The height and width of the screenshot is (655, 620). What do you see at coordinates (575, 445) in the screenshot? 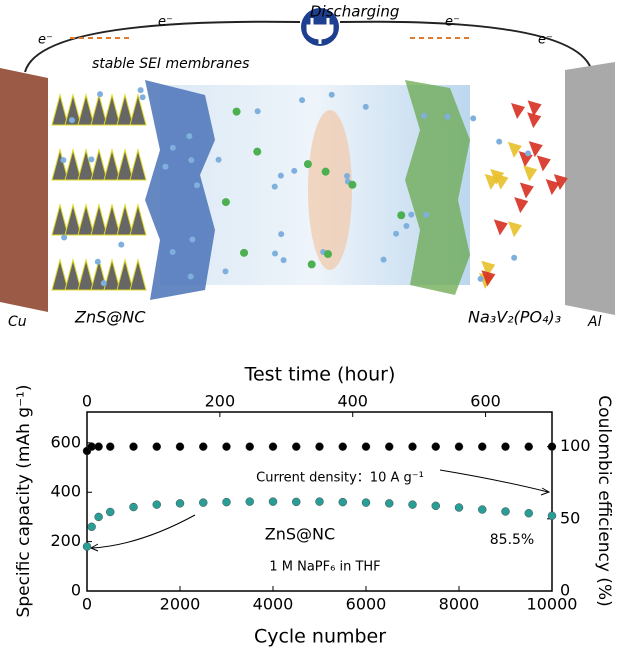
I see `y2-tick-label: 100` at bounding box center [575, 445].